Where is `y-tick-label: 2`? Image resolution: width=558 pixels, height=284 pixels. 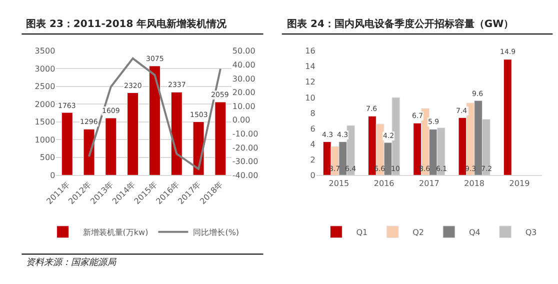
y-tick-label: 2 is located at coordinates (313, 159).